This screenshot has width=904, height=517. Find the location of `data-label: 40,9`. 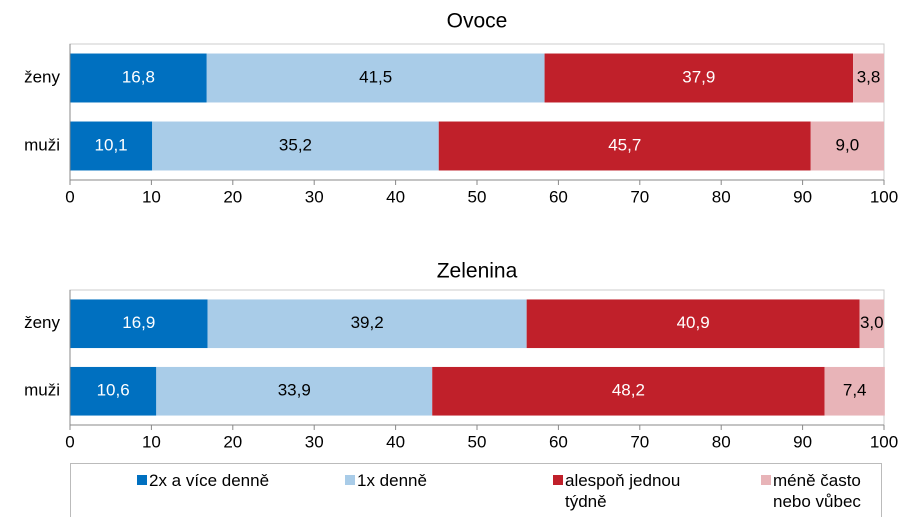

data-label: 40,9 is located at coordinates (693, 322).